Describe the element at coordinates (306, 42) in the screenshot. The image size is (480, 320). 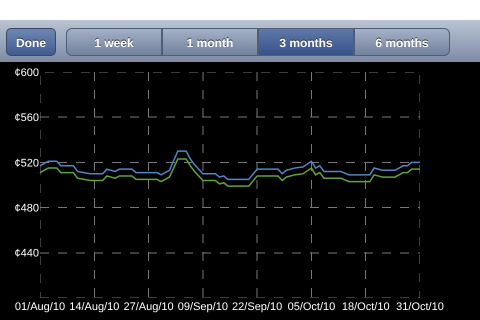
I see `range-button: 3 months` at that location.